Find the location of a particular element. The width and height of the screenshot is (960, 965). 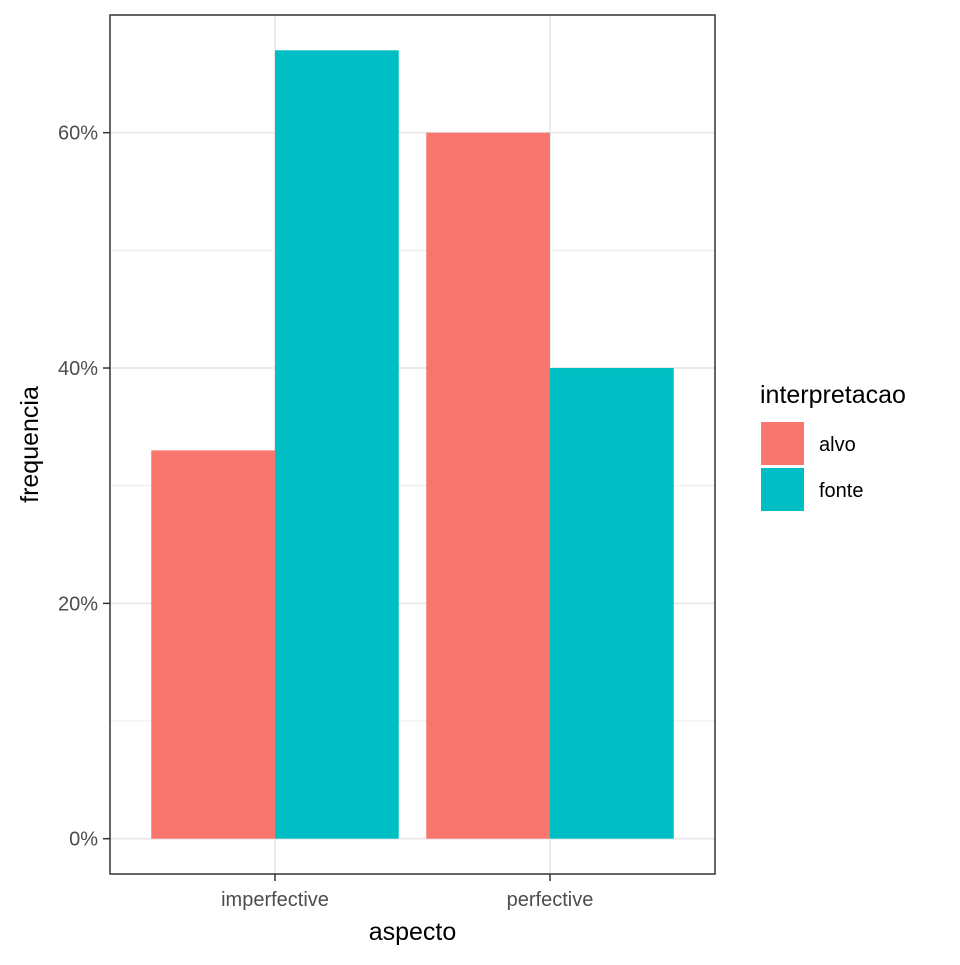

bar-fonte-perfective is located at coordinates (612, 603).